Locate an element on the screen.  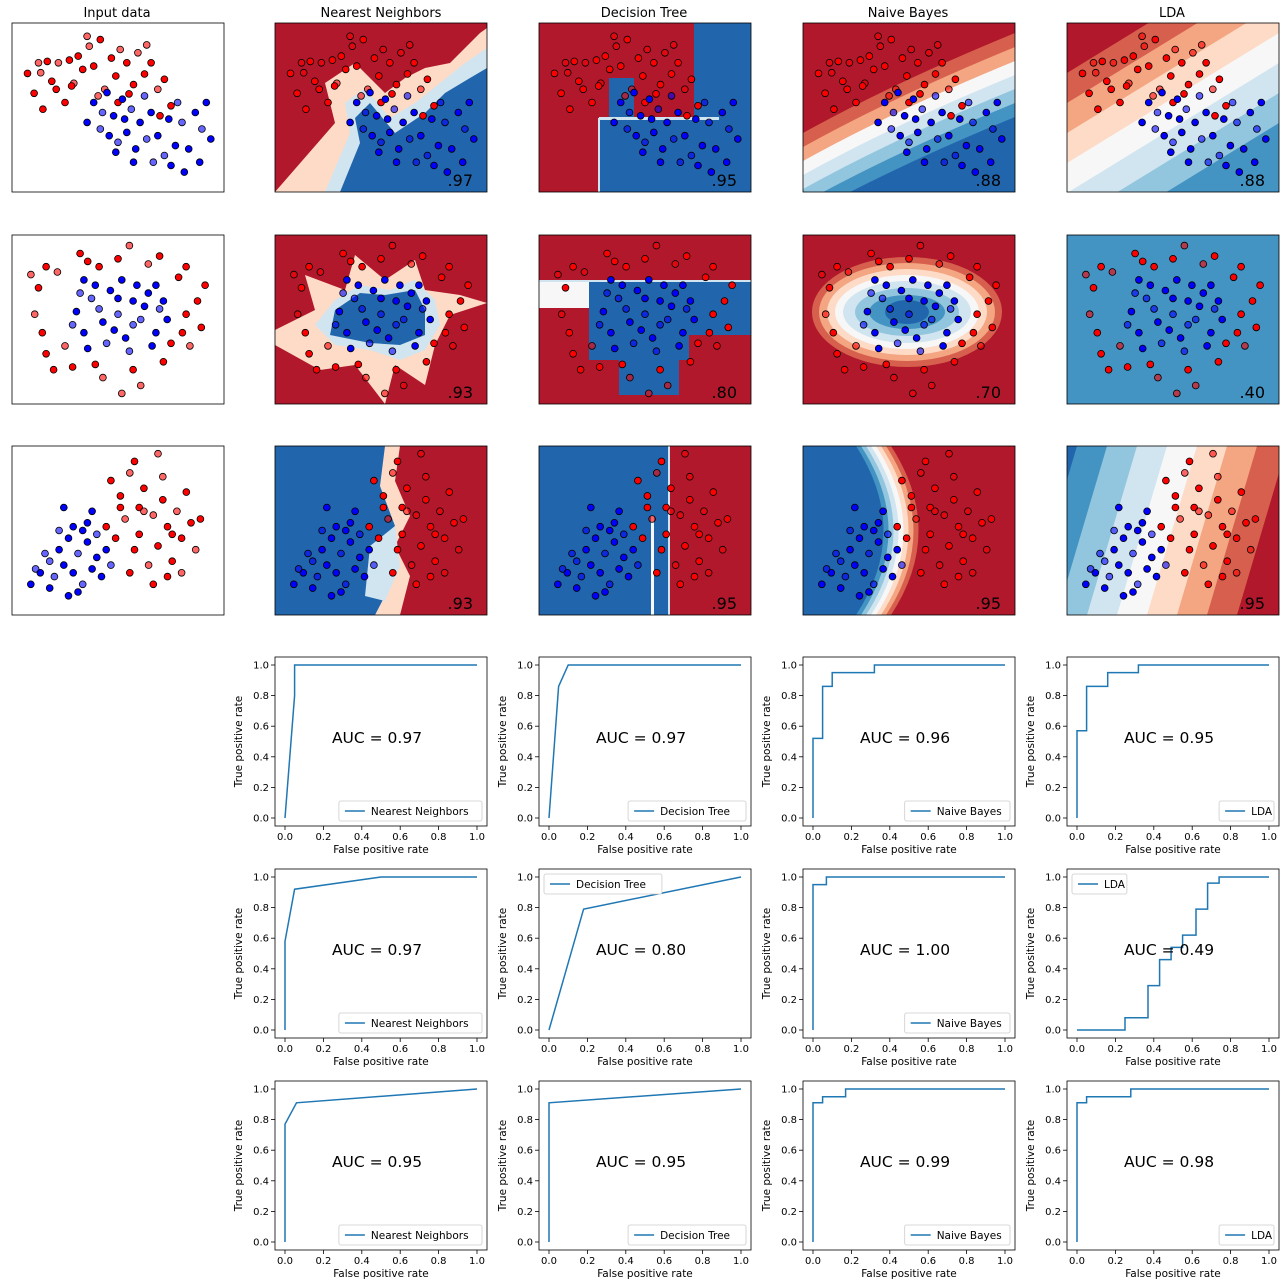
column-title-nearest-neighbors: Nearest Neighbors is located at coordinates (381, 13).